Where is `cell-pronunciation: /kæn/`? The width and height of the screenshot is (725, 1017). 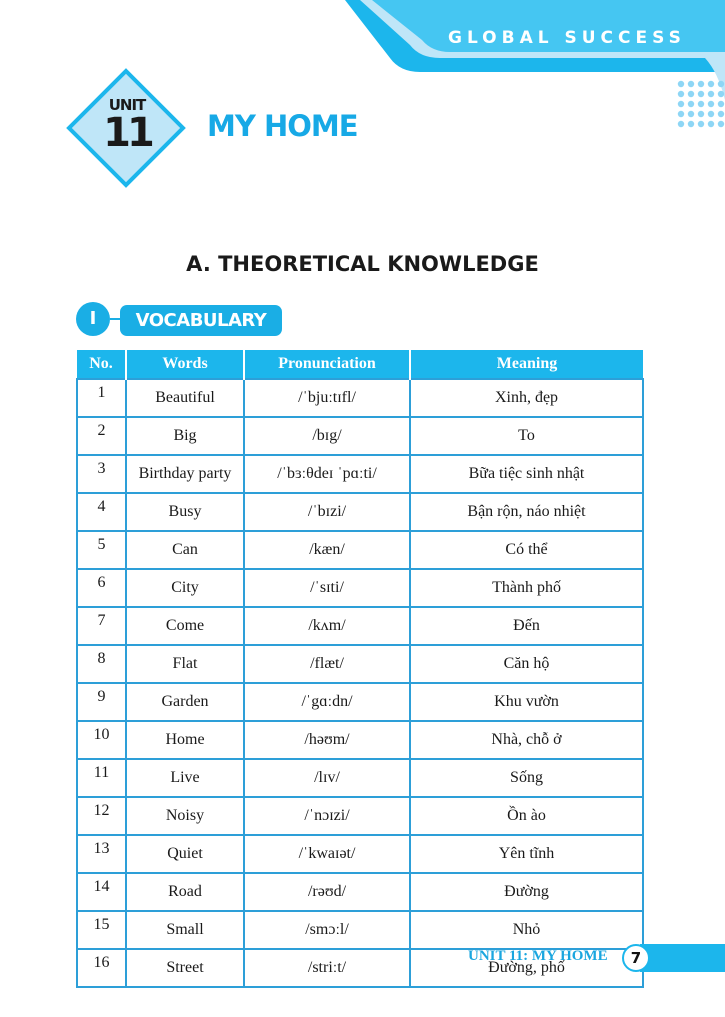 cell-pronunciation: /kæn/ is located at coordinates (327, 550).